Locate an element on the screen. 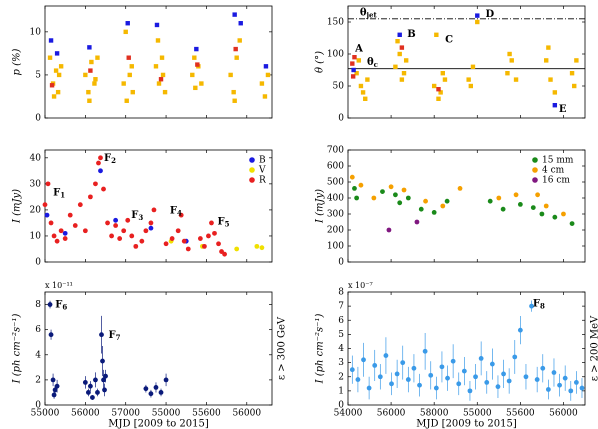  annotation-sub: 6 is located at coordinates (64, 306).